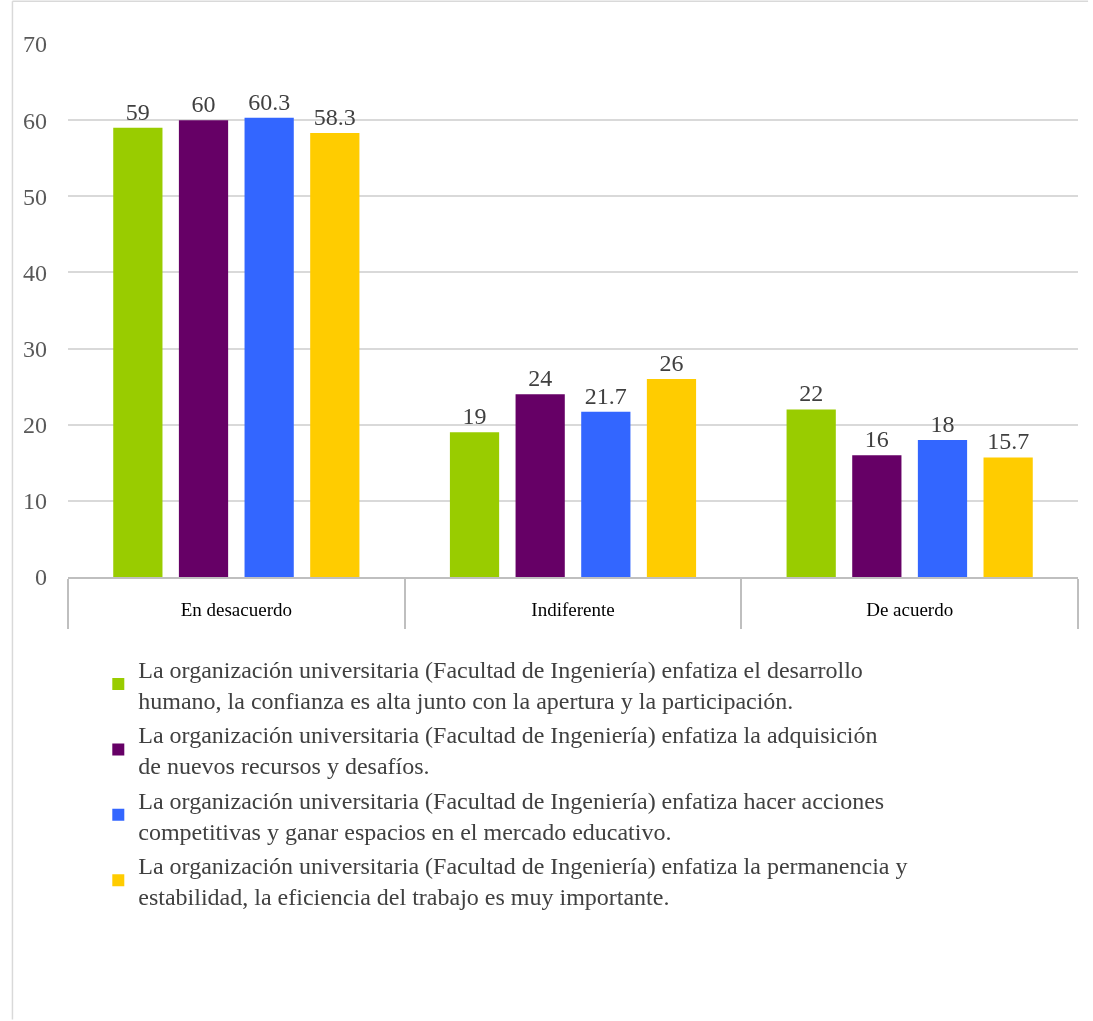 The width and height of the screenshot is (1093, 1021). Describe the element at coordinates (540, 378) in the screenshot. I see `data-label: 24` at that location.